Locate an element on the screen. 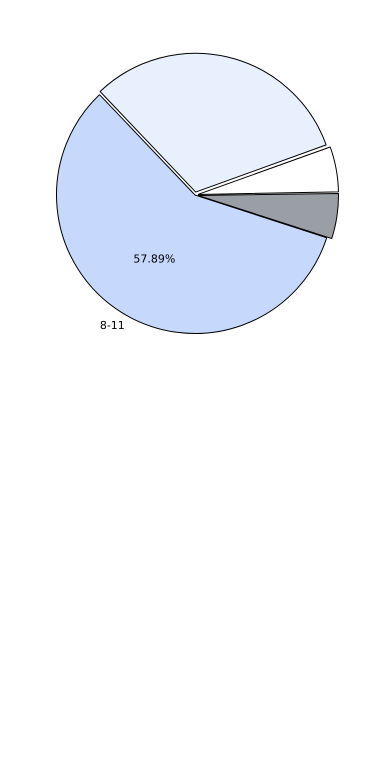  data-label: 57.89% is located at coordinates (154, 259).